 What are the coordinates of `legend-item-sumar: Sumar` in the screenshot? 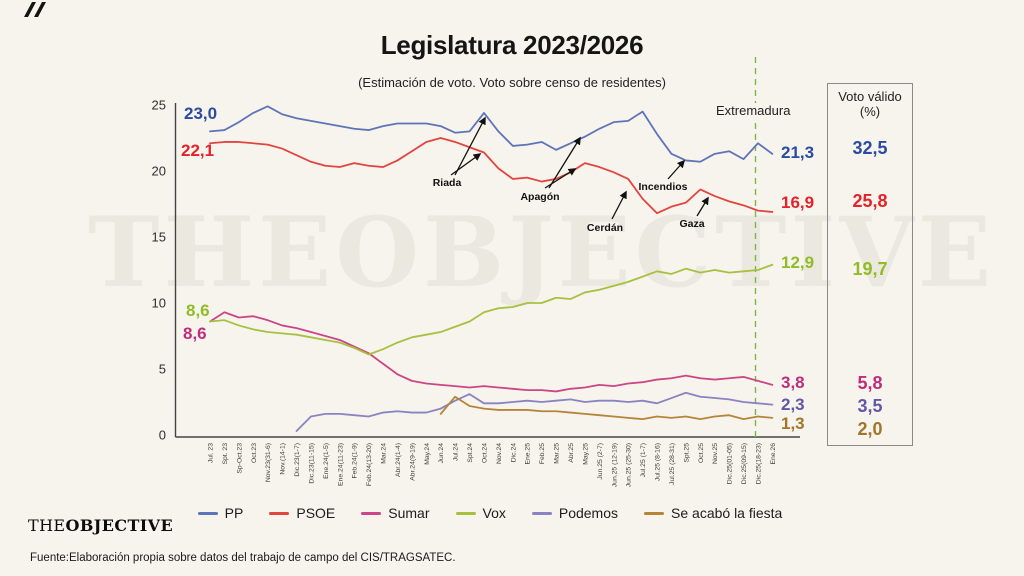 It's located at (395, 513).